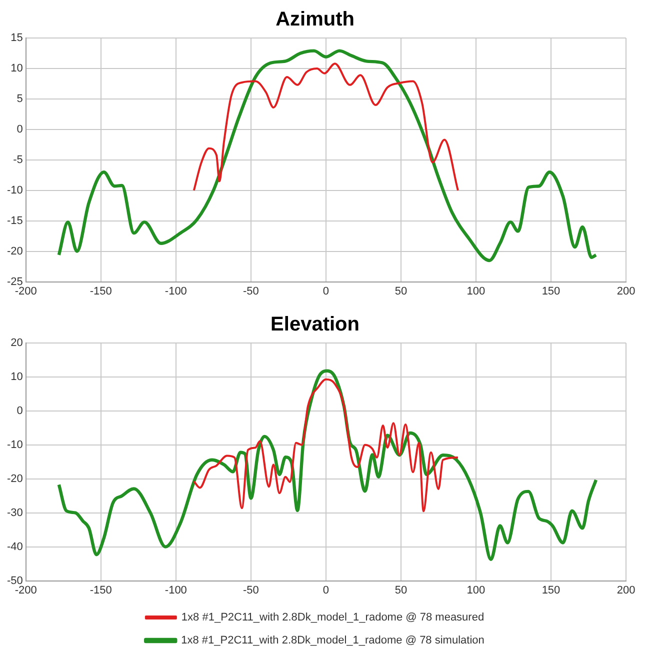 Image resolution: width=652 pixels, height=666 pixels. I want to click on y-tick-label: -5, so click(18, 160).